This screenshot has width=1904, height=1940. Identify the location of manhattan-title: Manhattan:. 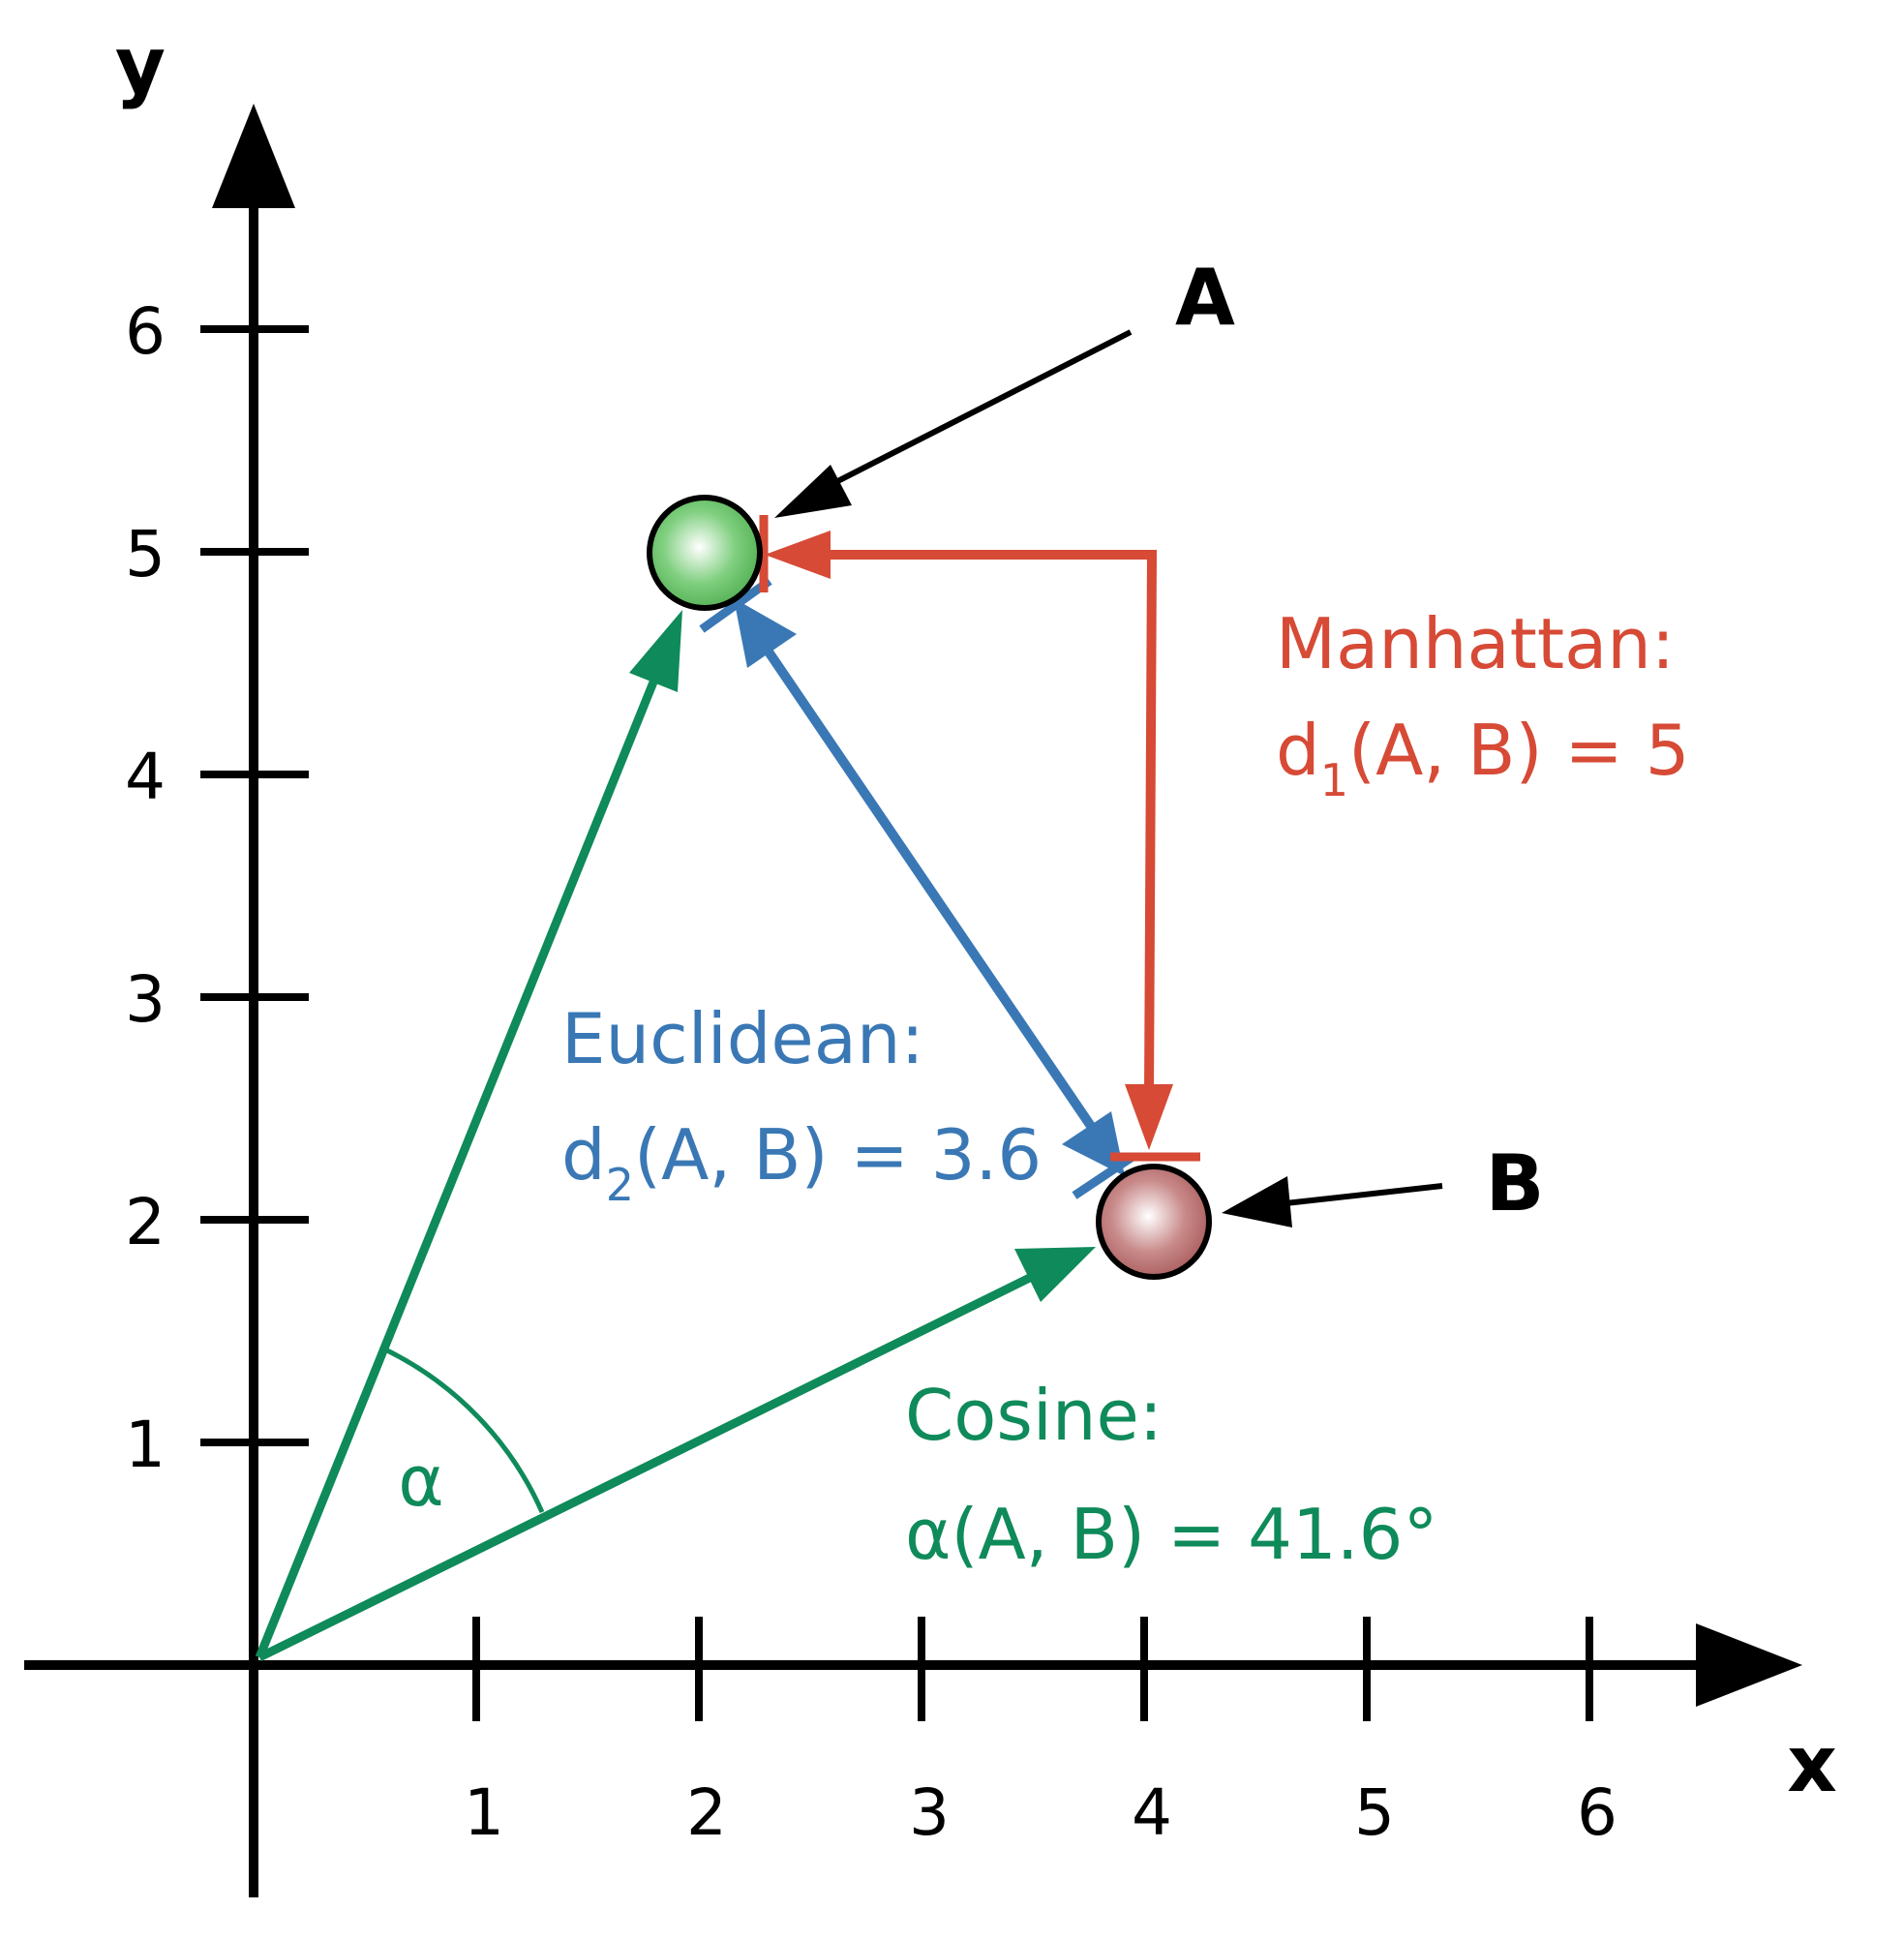
(1476, 644).